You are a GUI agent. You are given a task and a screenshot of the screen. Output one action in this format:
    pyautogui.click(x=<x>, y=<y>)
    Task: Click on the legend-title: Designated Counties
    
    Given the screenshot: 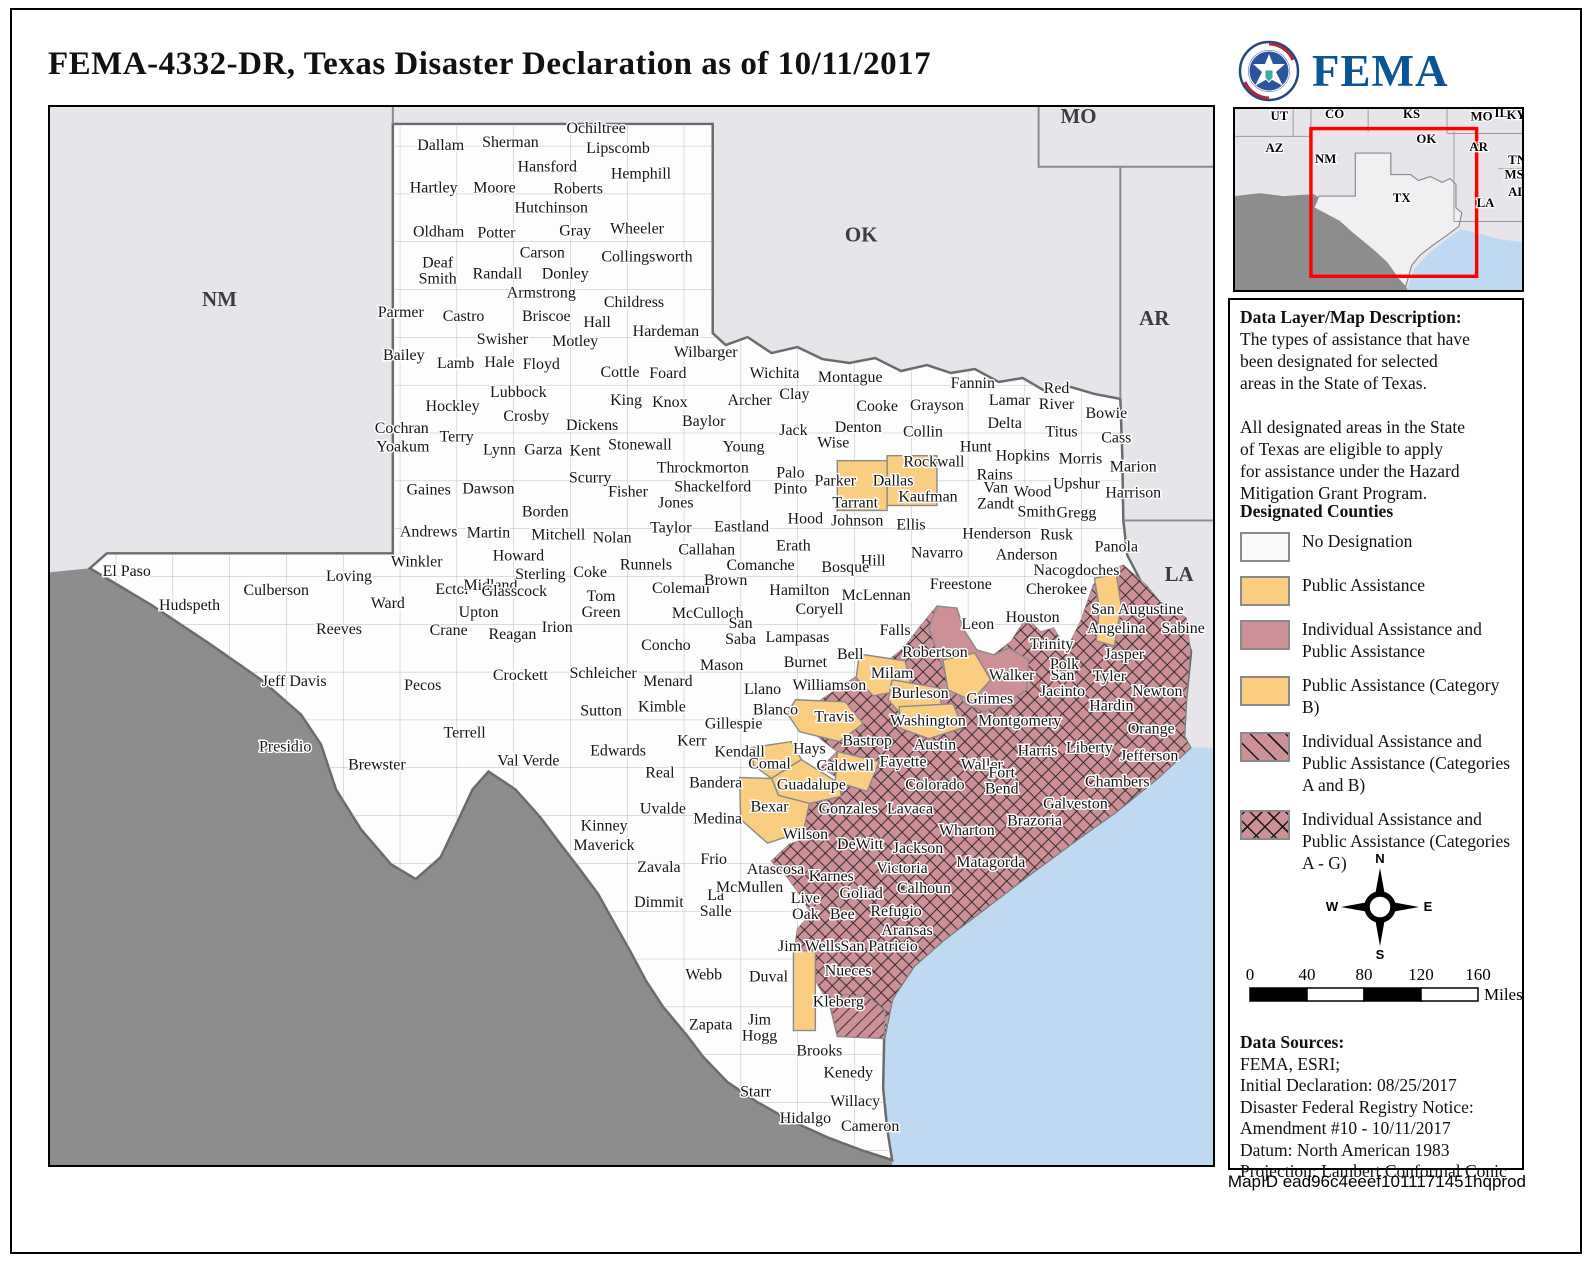 What is the action you would take?
    pyautogui.click(x=1317, y=511)
    